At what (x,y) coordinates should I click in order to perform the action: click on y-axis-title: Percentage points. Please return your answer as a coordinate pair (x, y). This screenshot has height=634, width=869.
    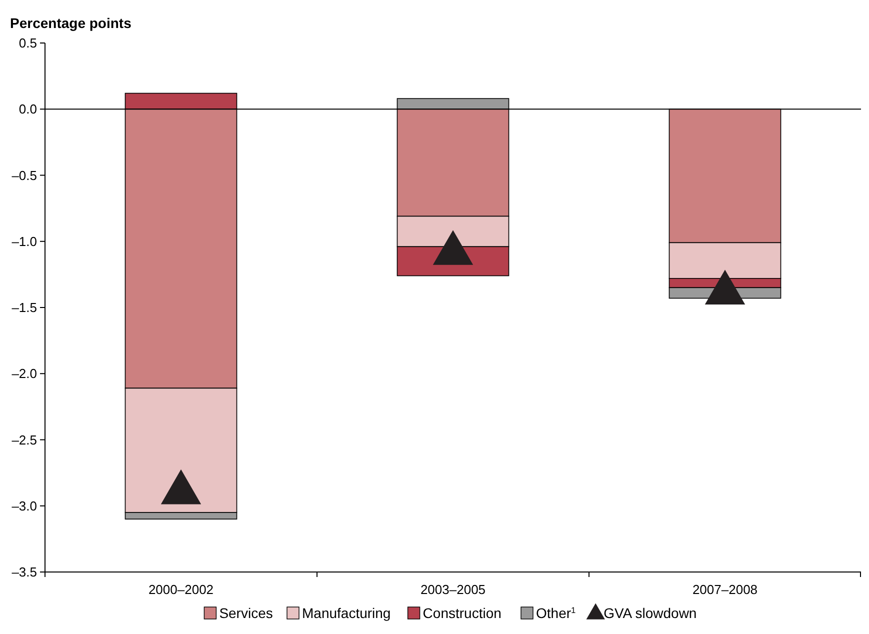
    Looking at the image, I should click on (71, 23).